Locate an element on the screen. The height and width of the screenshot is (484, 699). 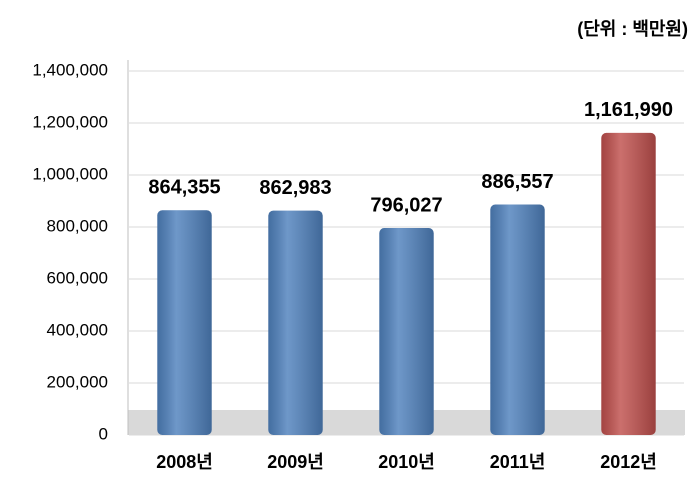
x-tick-label: 2012년 is located at coordinates (628, 462).